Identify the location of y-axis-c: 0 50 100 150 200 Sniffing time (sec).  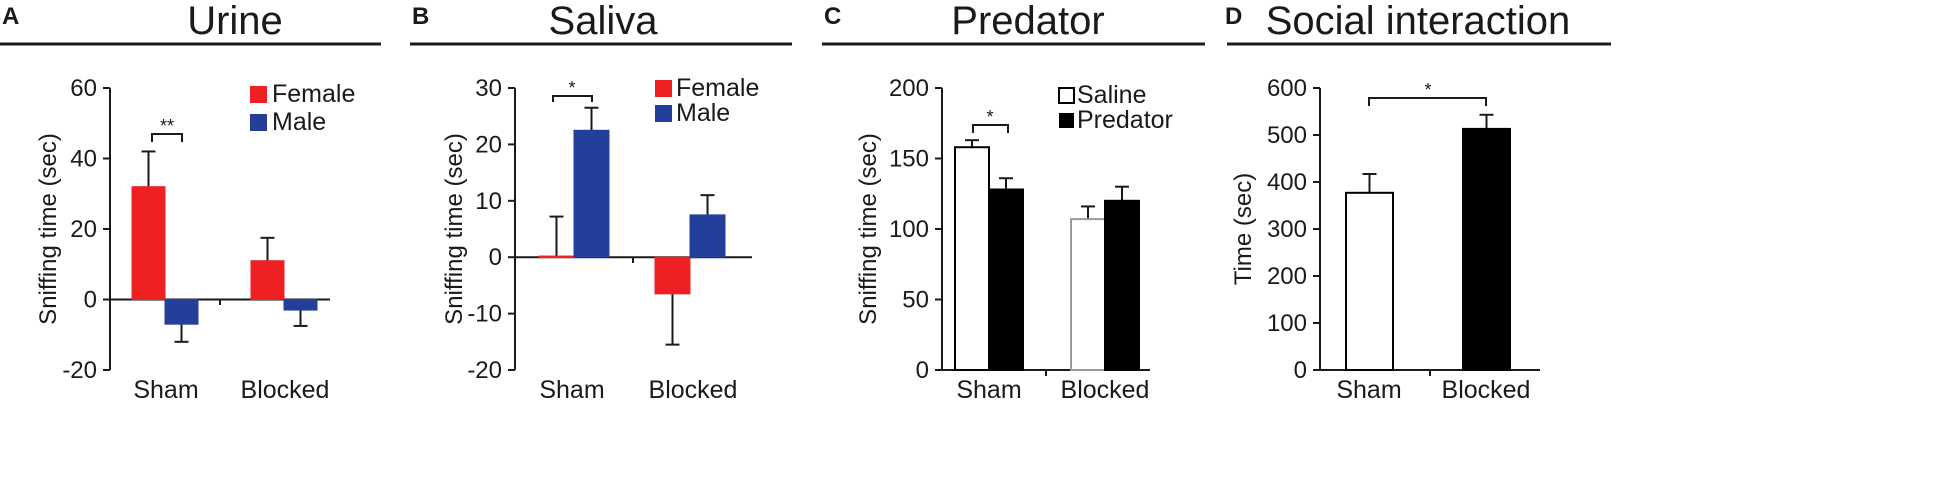
(899, 229).